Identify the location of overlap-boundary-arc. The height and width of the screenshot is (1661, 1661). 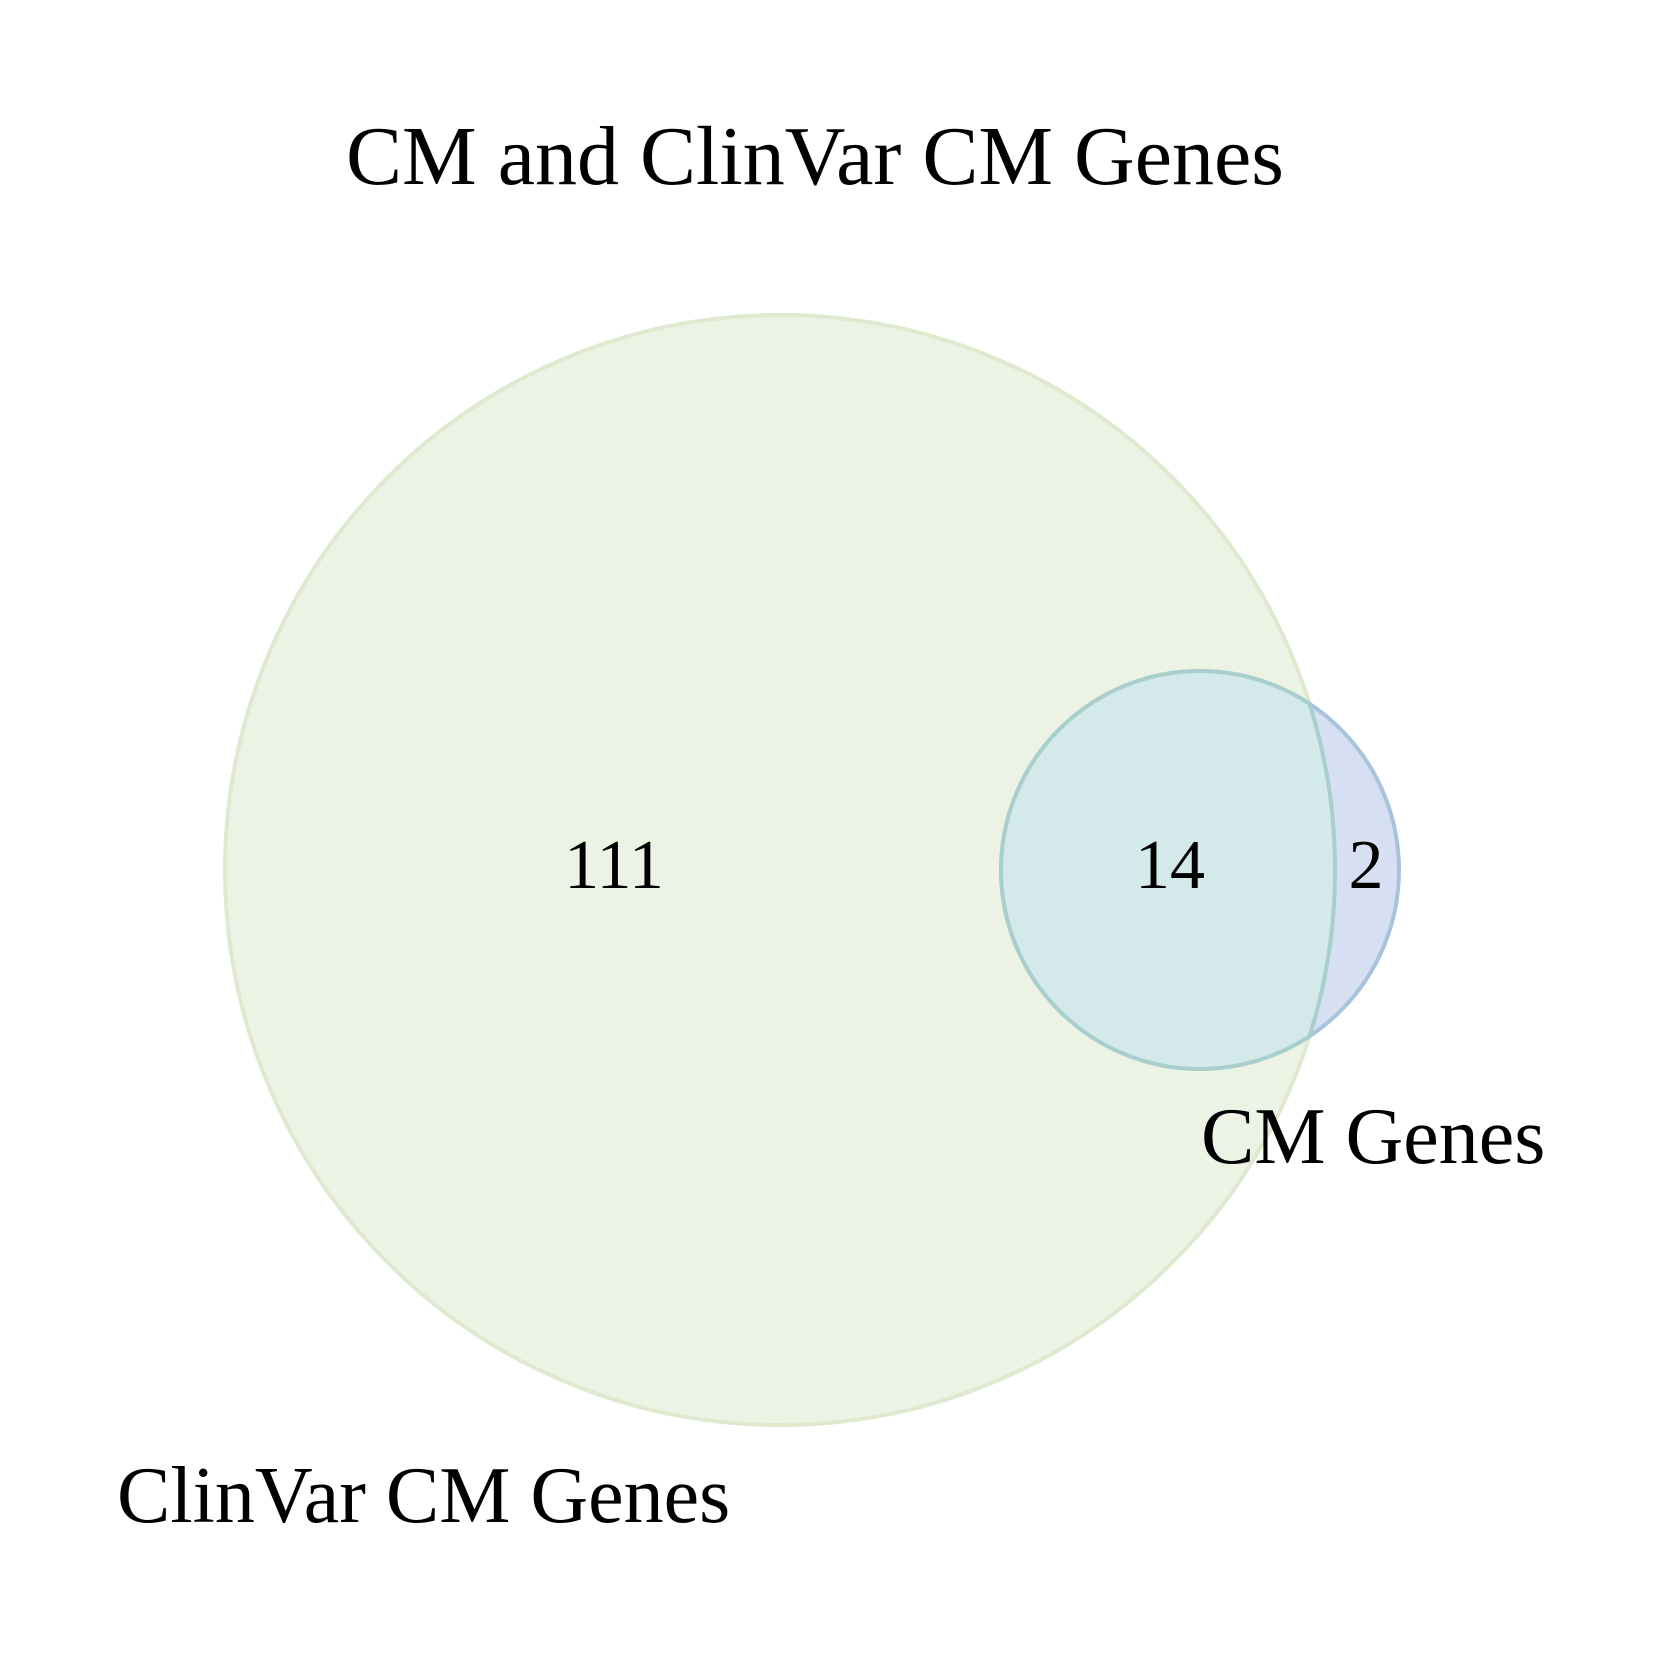
(1169, 870).